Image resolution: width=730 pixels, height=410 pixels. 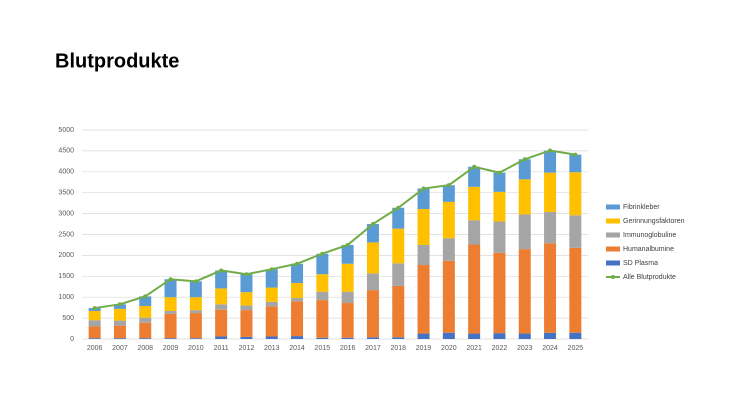 What do you see at coordinates (66, 276) in the screenshot?
I see `y-tick-label: 1500` at bounding box center [66, 276].